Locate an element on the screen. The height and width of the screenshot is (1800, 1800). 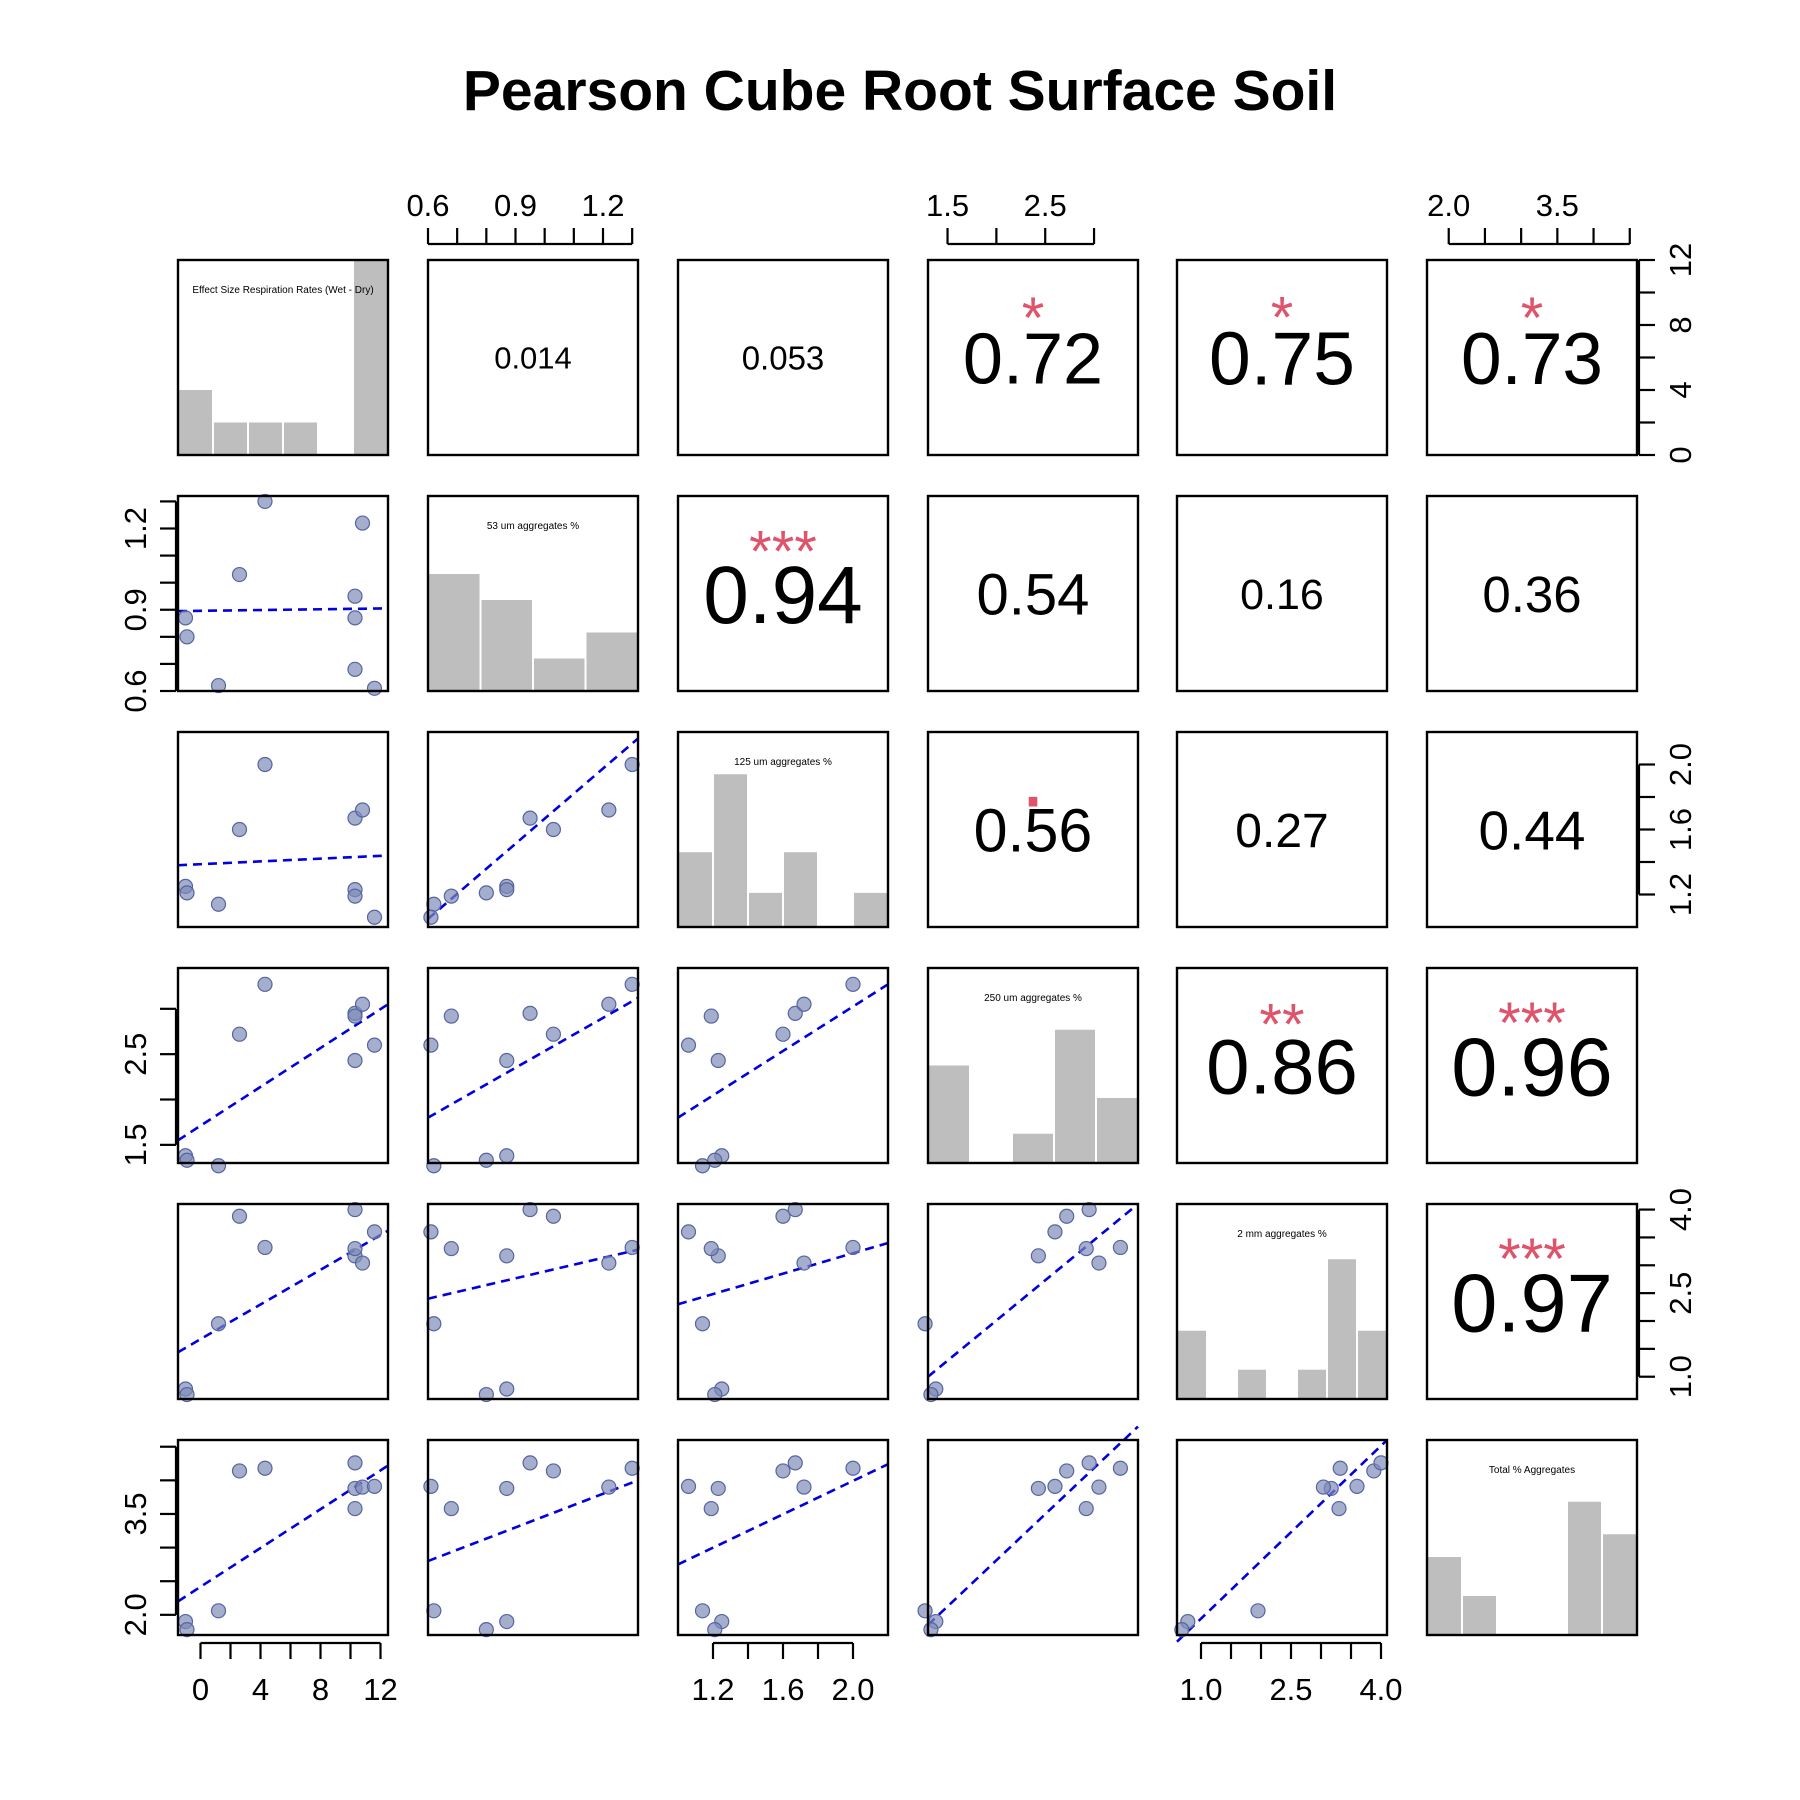
panel-r0-c2 is located at coordinates (783, 357).